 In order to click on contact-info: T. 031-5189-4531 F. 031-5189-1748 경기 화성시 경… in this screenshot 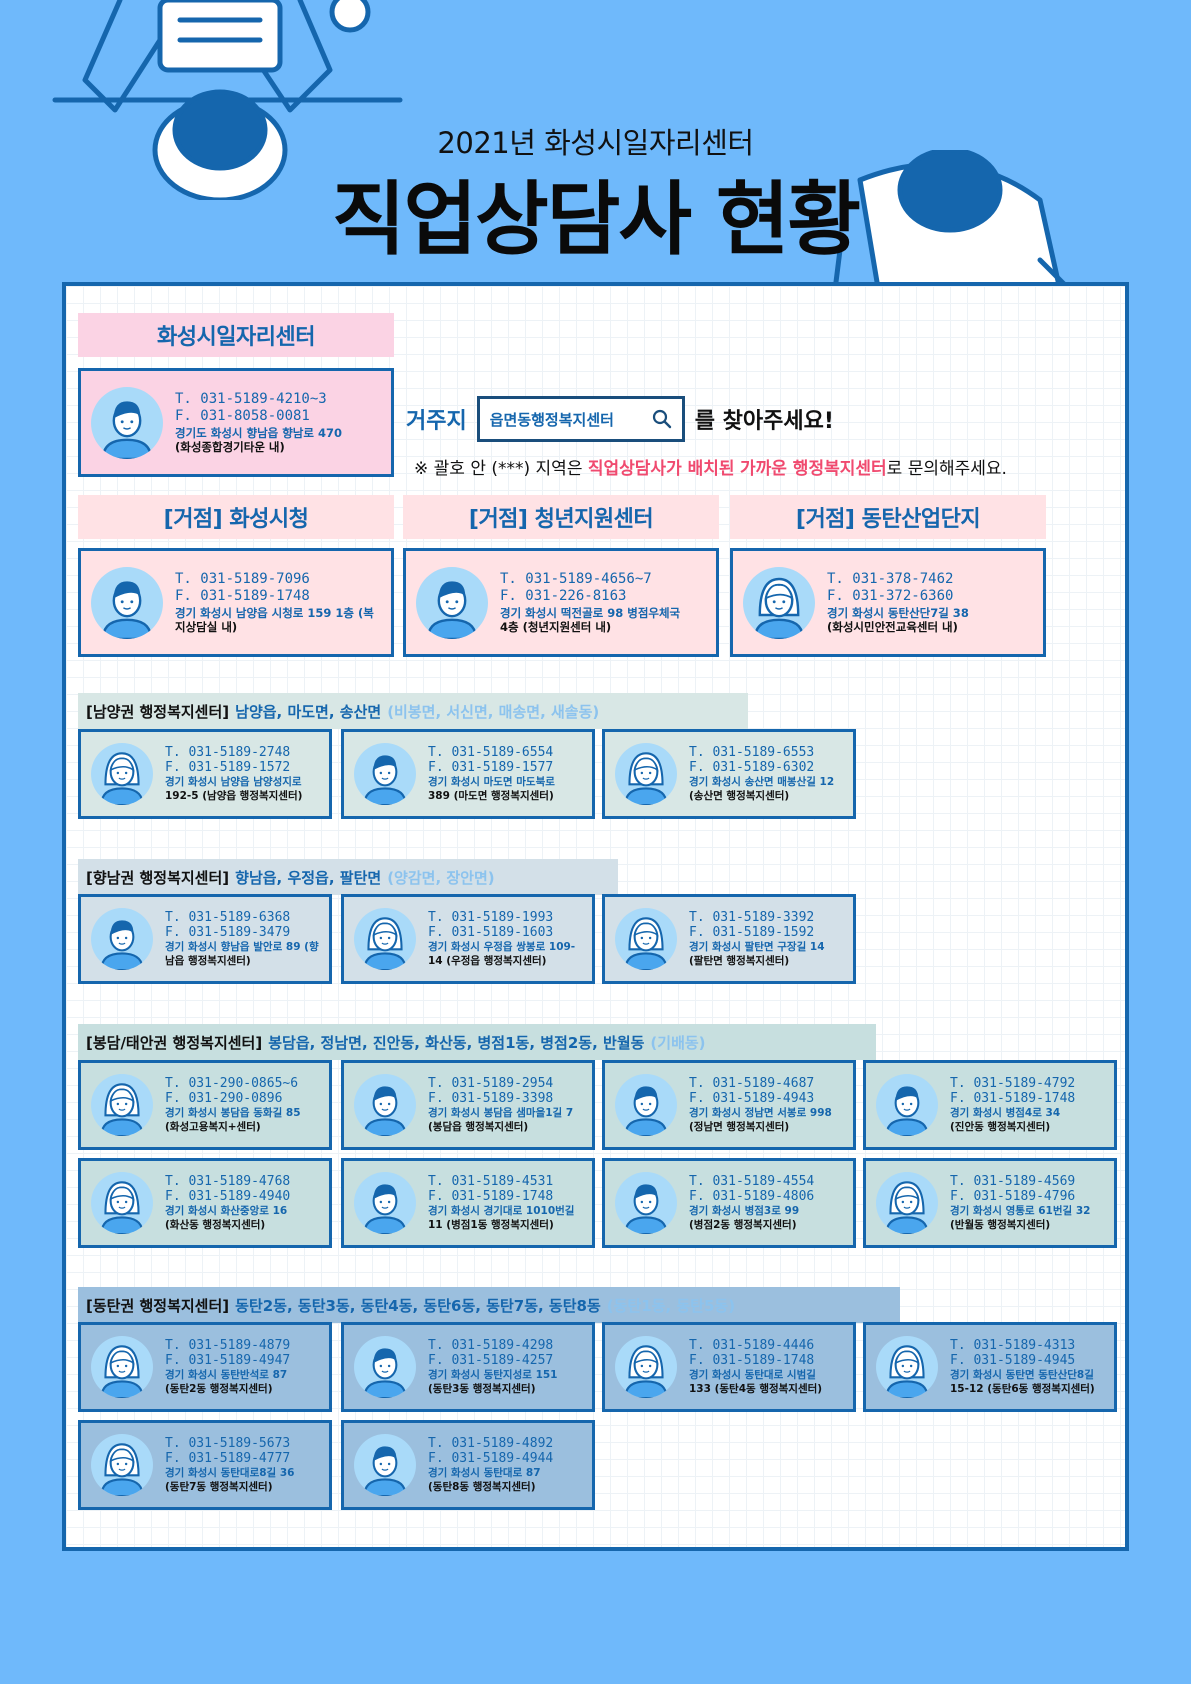, I will do `click(501, 1203)`.